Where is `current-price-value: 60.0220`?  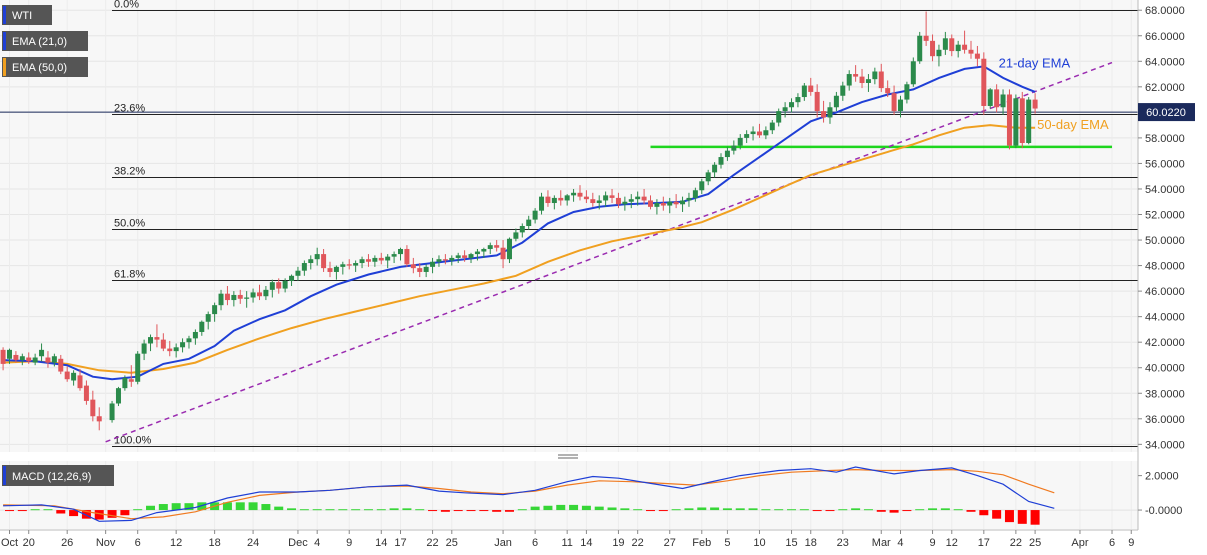
current-price-value: 60.0220 is located at coordinates (1166, 113).